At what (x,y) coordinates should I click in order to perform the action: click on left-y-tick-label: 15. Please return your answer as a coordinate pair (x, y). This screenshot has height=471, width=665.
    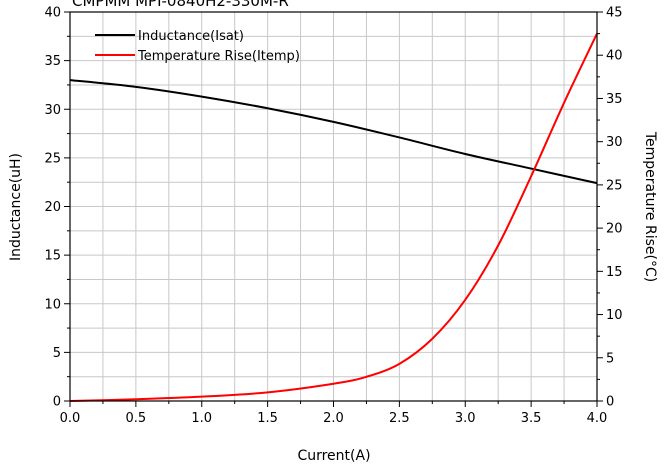
    Looking at the image, I should click on (52, 256).